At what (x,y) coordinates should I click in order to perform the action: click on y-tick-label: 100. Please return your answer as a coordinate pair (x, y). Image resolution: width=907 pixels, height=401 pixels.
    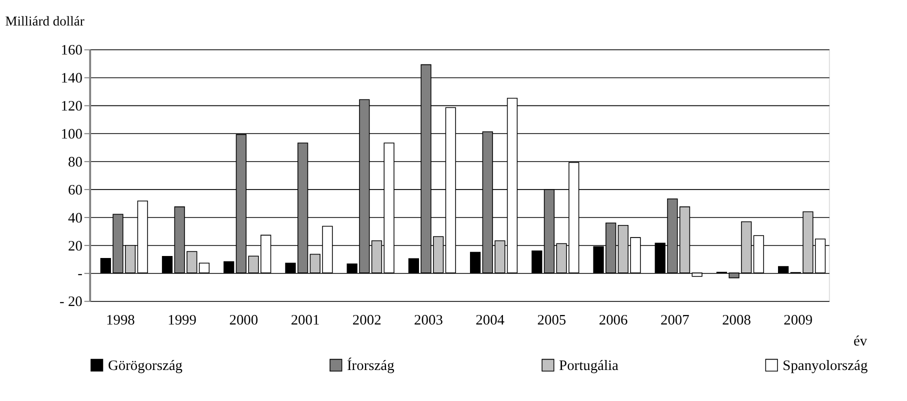
    Looking at the image, I should click on (71, 134).